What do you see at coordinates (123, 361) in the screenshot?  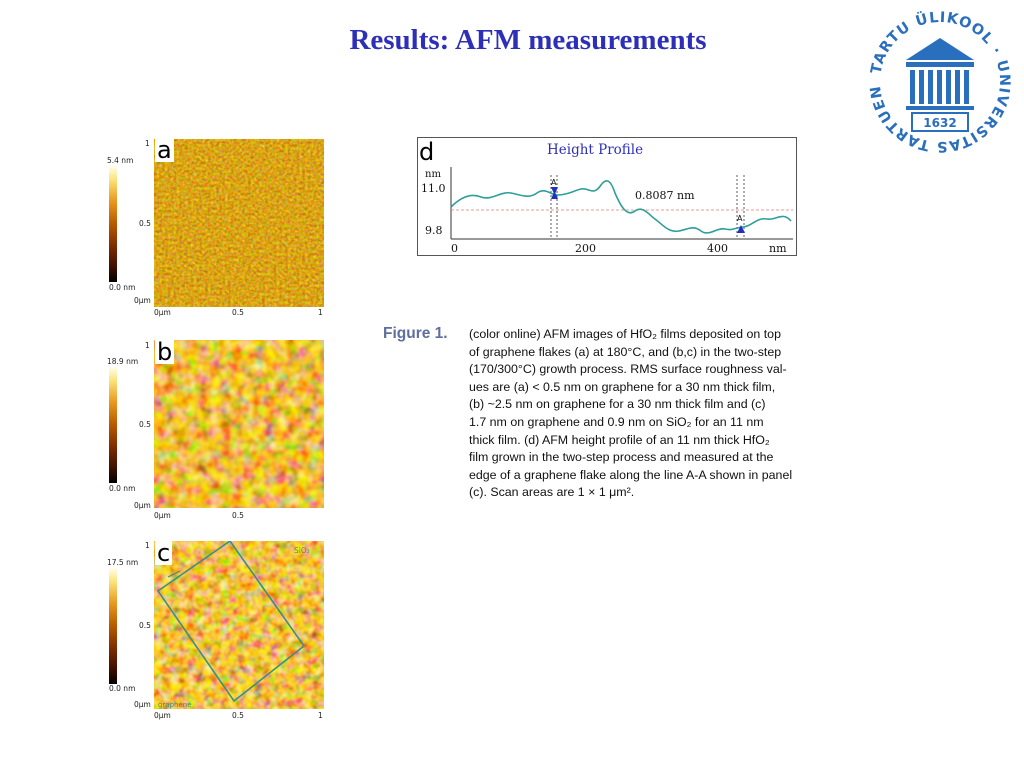 I see `colorbar-max-label: 18.9 nm` at bounding box center [123, 361].